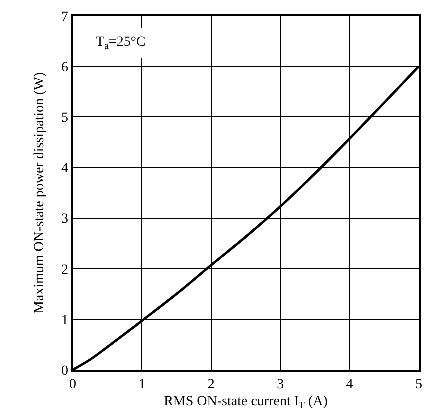  Describe the element at coordinates (40, 193) in the screenshot. I see `y-axis-title: Maximum ON-state power dissipation (W)` at that location.